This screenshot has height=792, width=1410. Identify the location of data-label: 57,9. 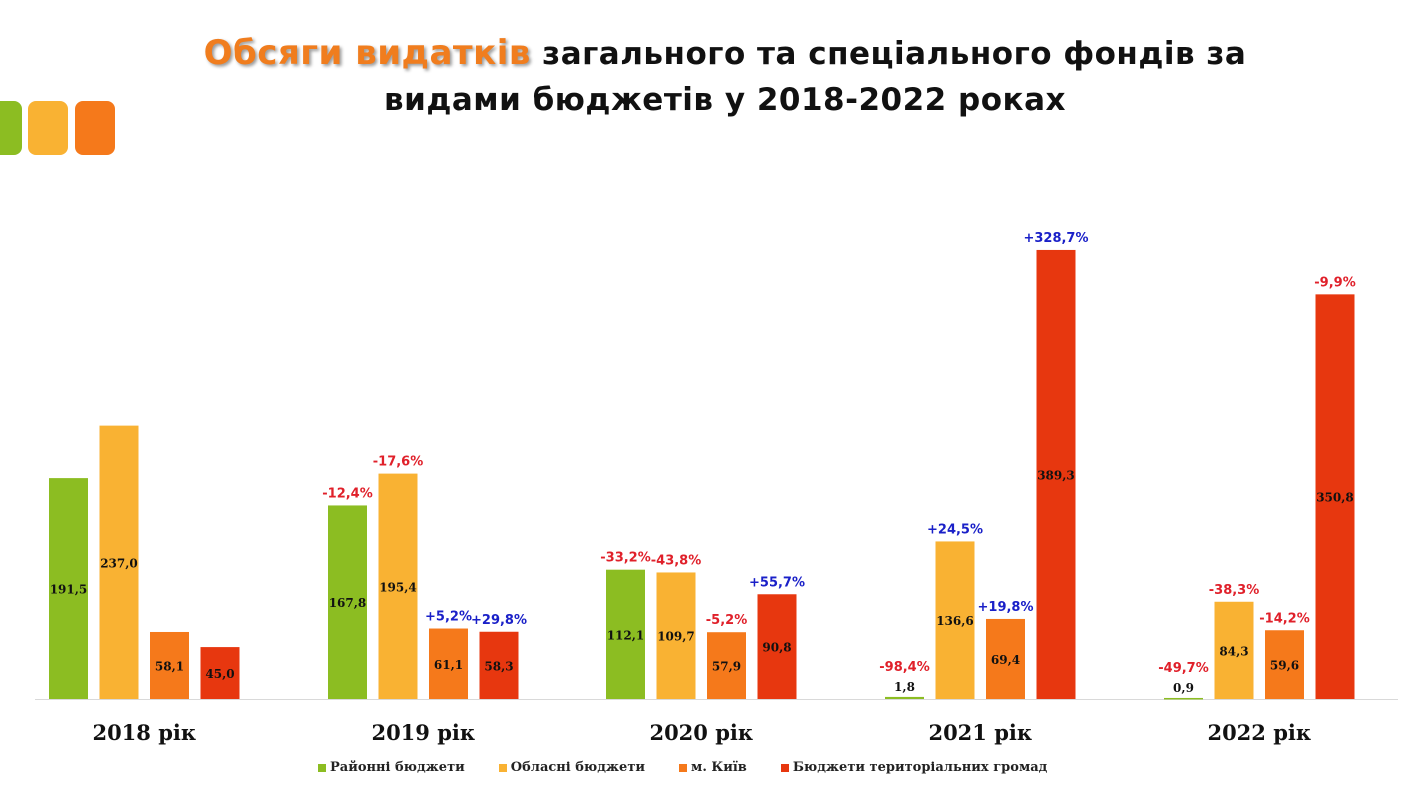
(726, 667).